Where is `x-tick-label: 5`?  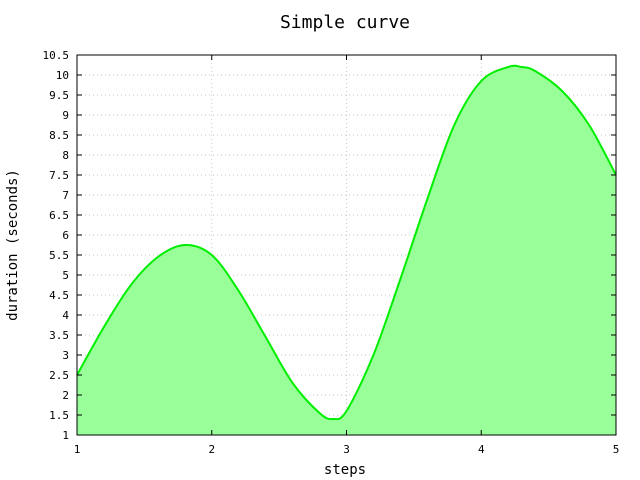
x-tick-label: 5 is located at coordinates (616, 449).